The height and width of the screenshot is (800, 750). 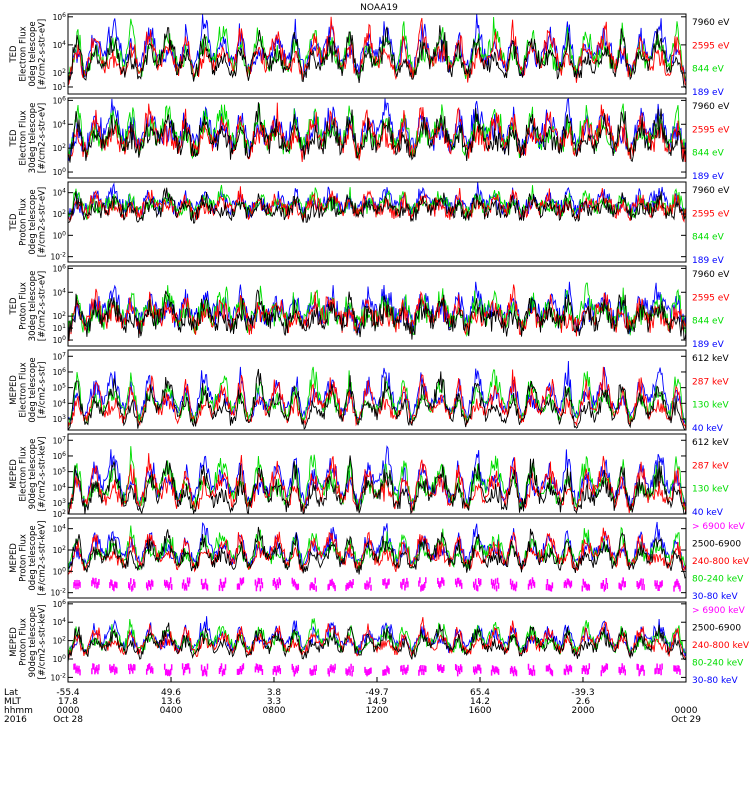 What do you see at coordinates (11, 693) in the screenshot?
I see `x-row-label: Lat` at bounding box center [11, 693].